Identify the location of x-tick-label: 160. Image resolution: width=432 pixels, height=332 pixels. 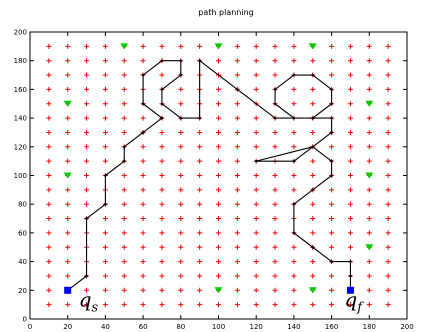
(331, 327).